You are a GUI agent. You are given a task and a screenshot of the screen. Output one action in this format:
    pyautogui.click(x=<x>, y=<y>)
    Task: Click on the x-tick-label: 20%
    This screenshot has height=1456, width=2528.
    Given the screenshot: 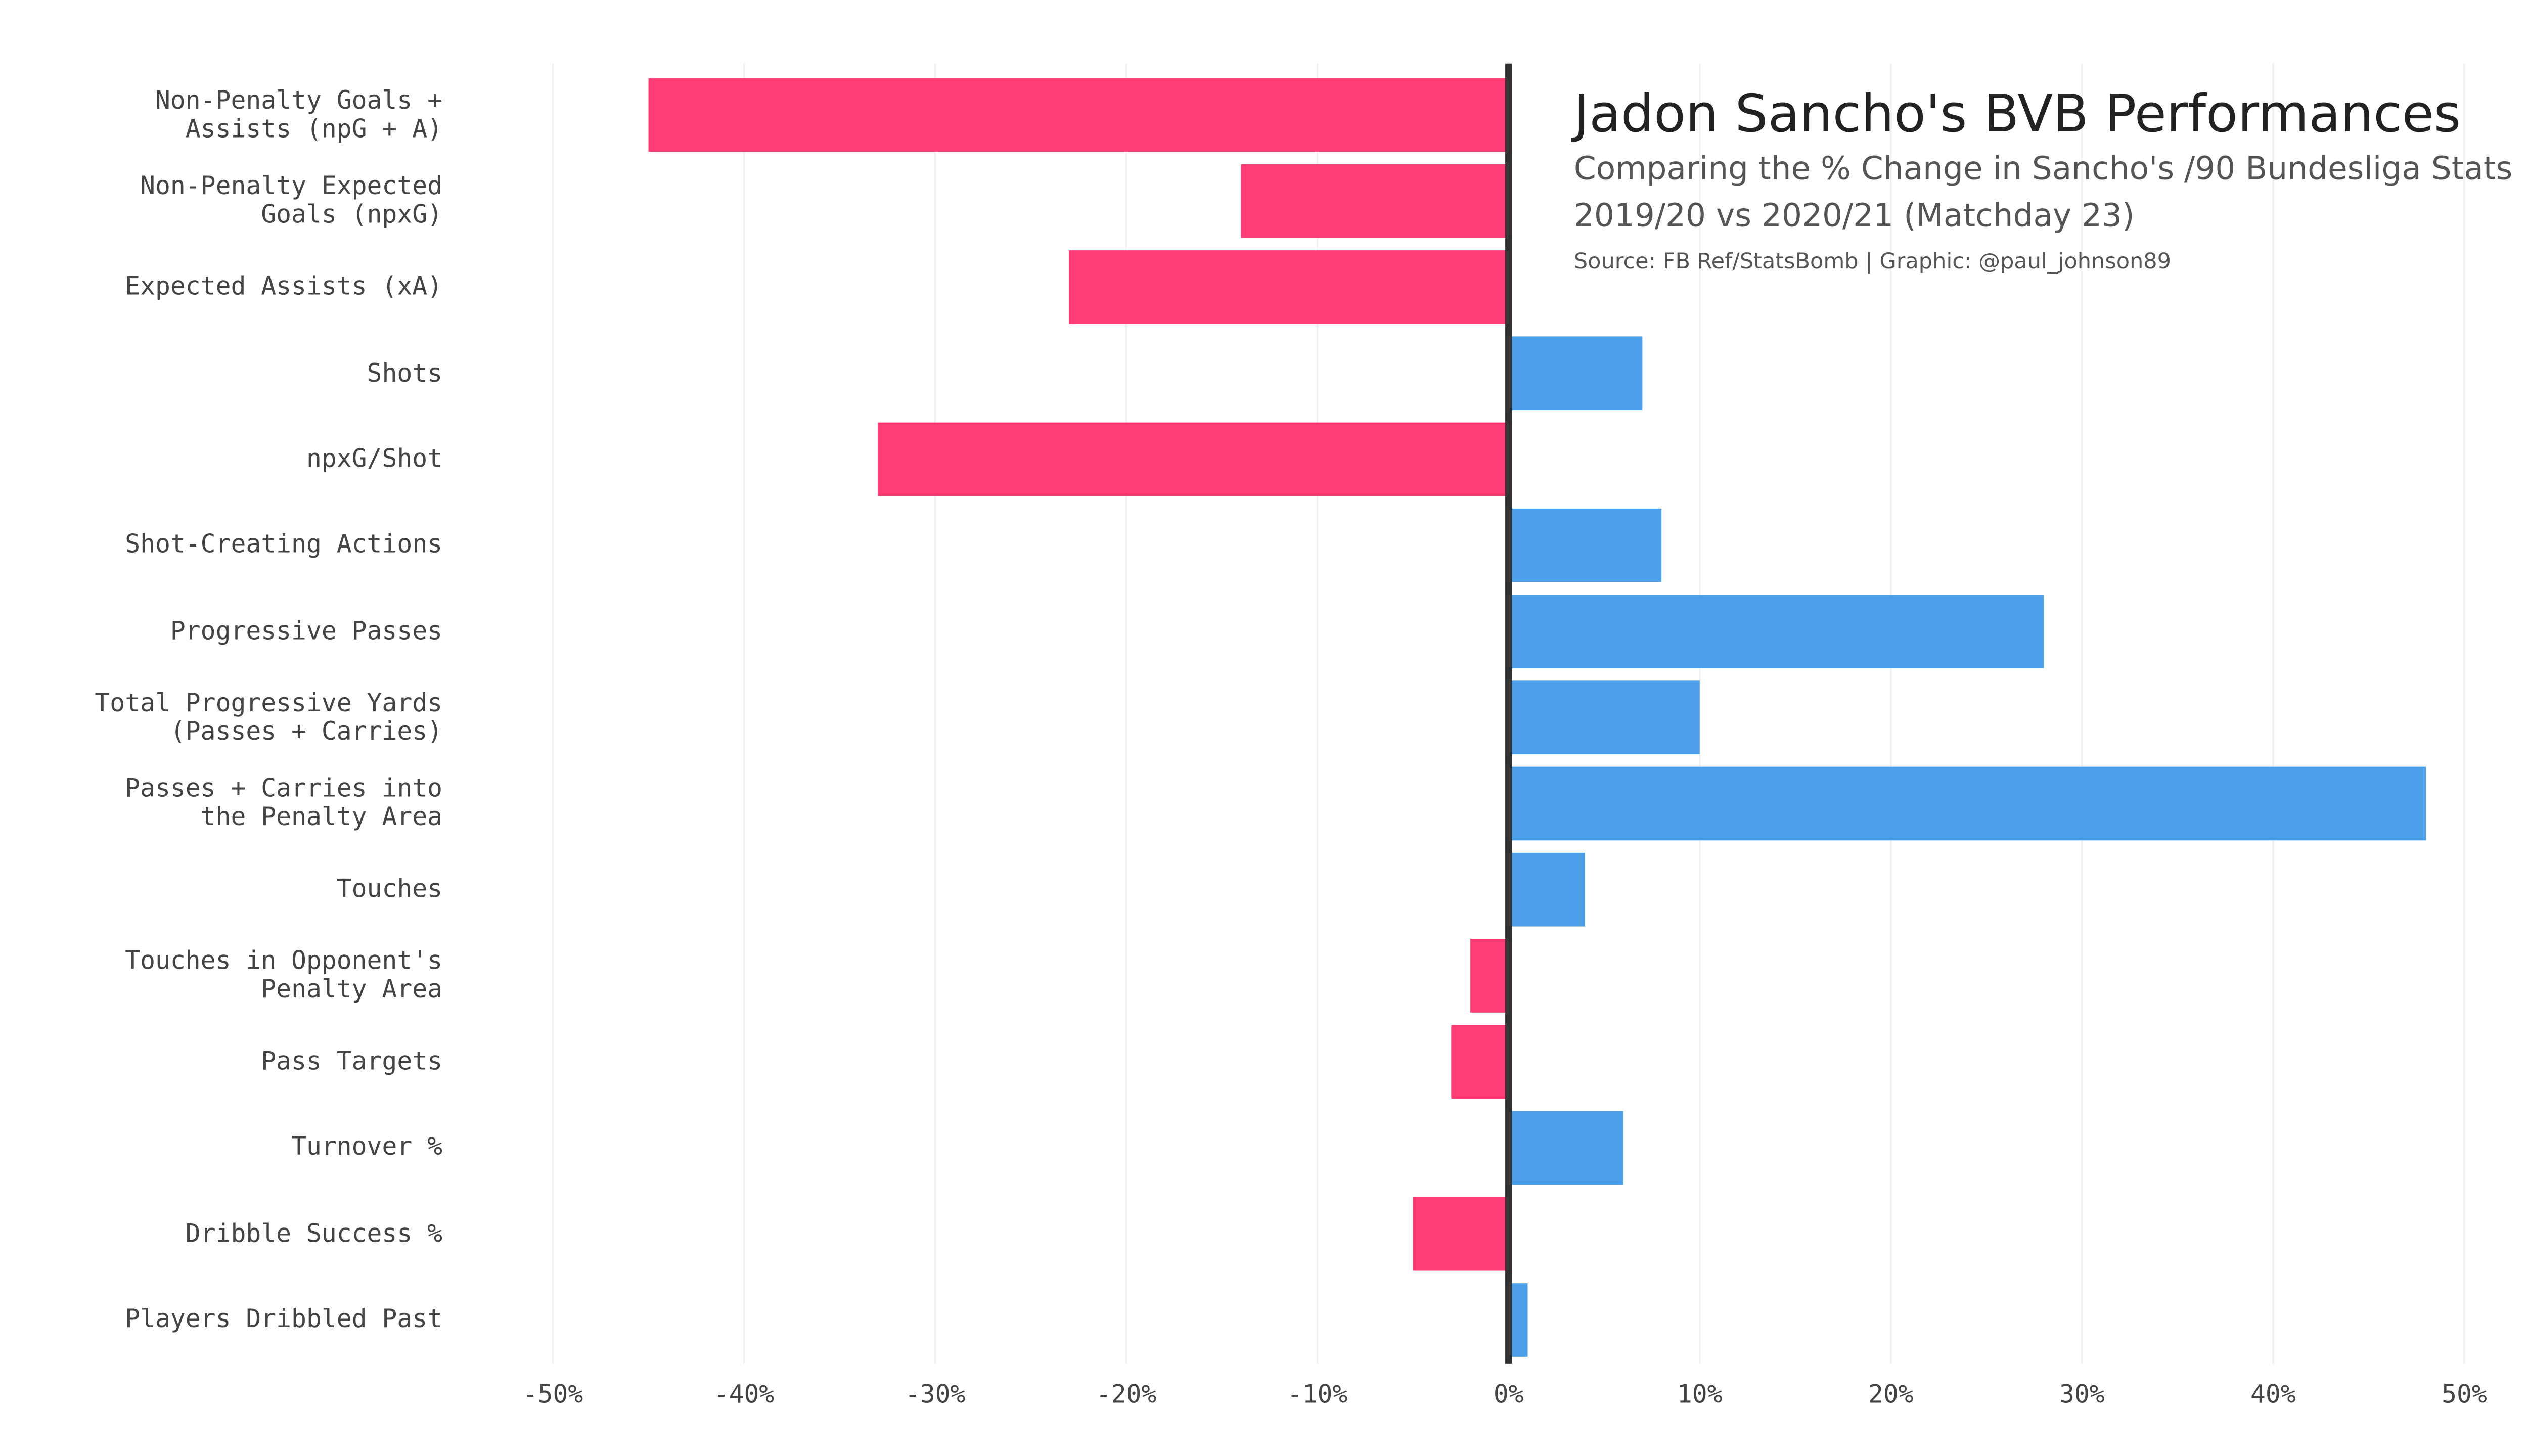 What is the action you would take?
    pyautogui.click(x=1891, y=1393)
    